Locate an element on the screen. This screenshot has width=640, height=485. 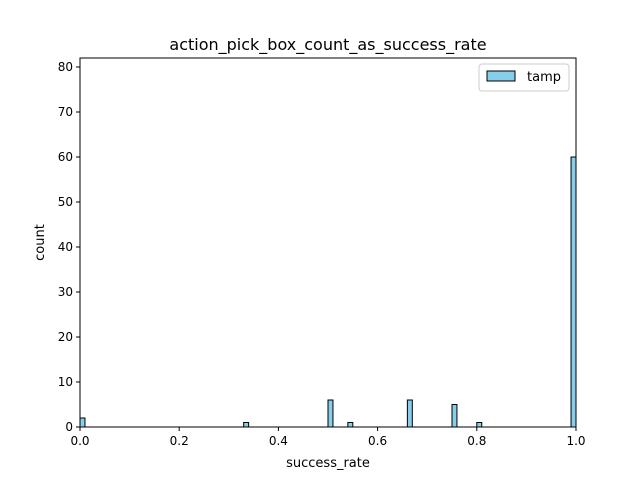
legend: tamp is located at coordinates (524, 77).